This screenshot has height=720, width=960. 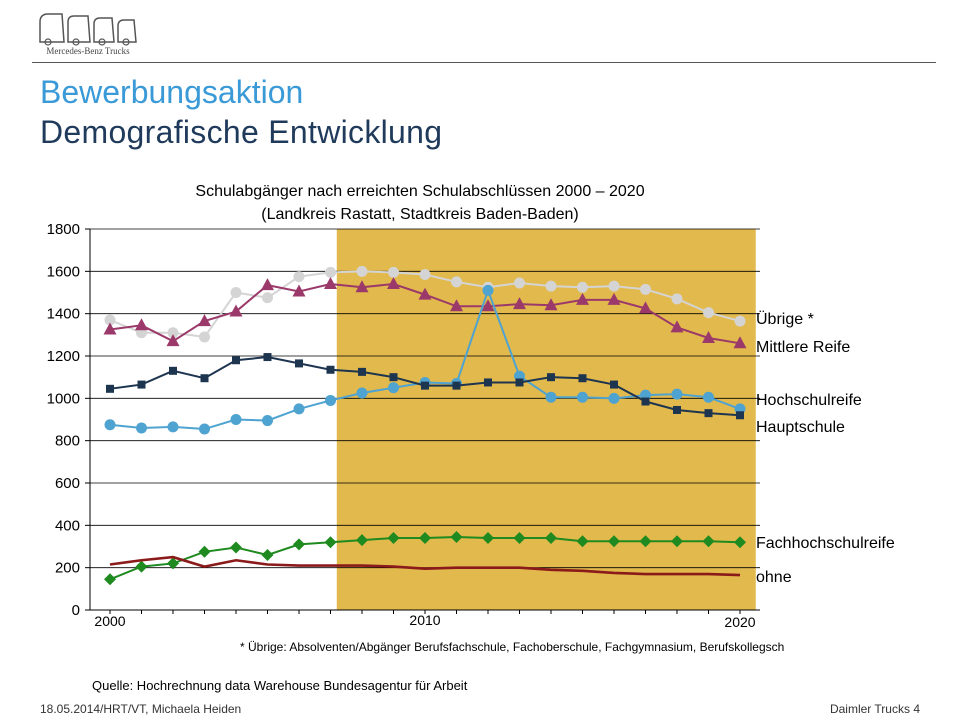 I want to click on y-tick-label: 400, so click(x=67, y=525).